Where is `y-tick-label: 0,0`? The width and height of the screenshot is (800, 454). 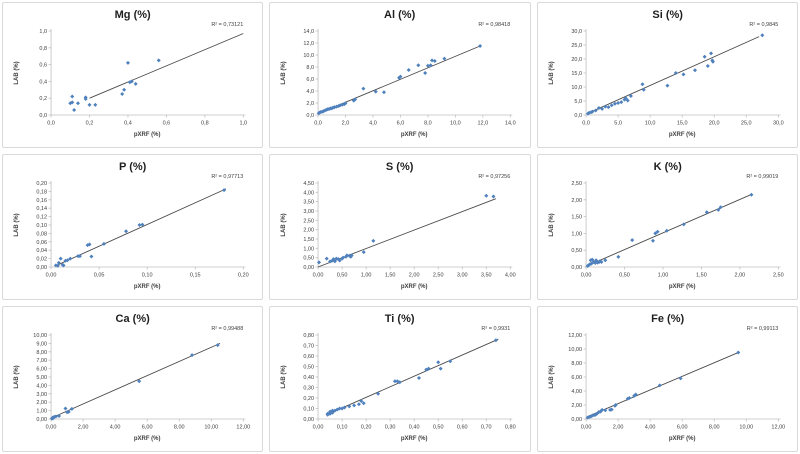 y-tick-label: 0,0 is located at coordinates (311, 116).